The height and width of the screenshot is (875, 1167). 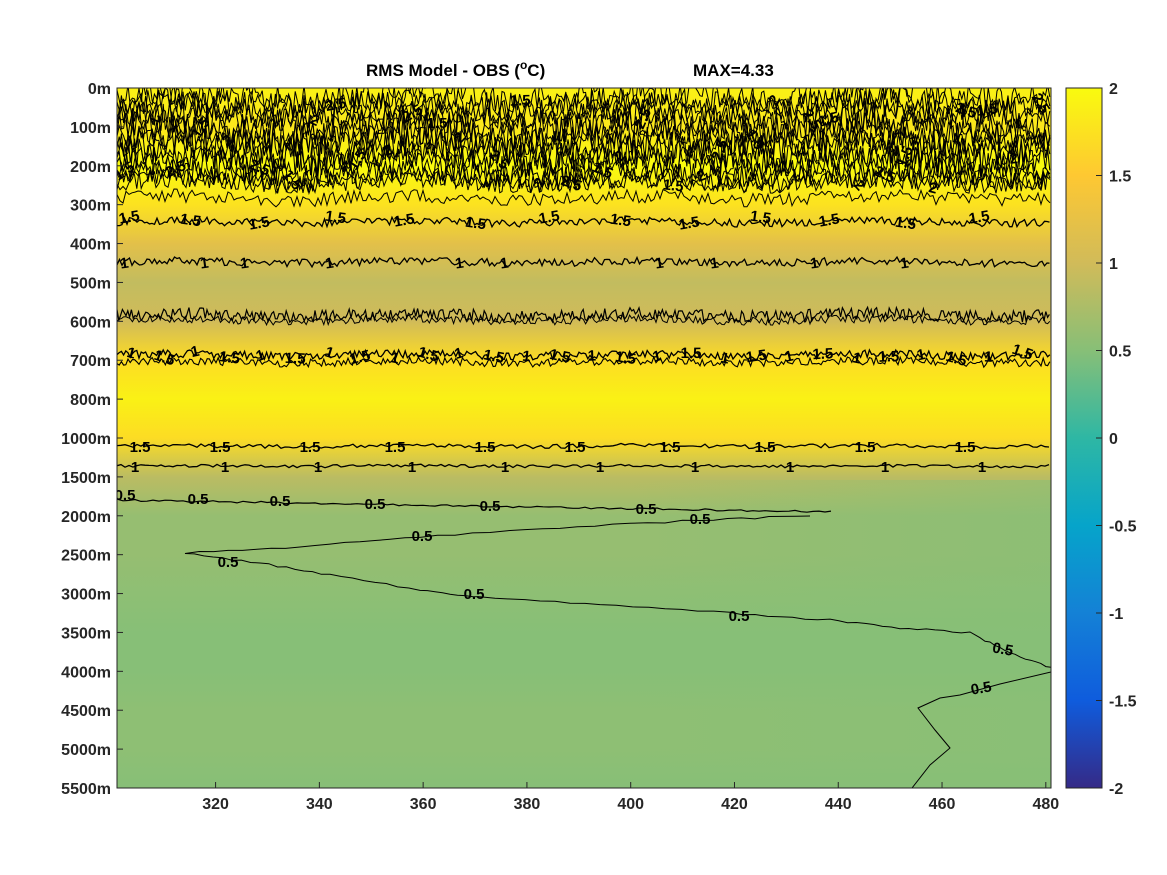 I want to click on y-tick-label: 200m, so click(x=90, y=167).